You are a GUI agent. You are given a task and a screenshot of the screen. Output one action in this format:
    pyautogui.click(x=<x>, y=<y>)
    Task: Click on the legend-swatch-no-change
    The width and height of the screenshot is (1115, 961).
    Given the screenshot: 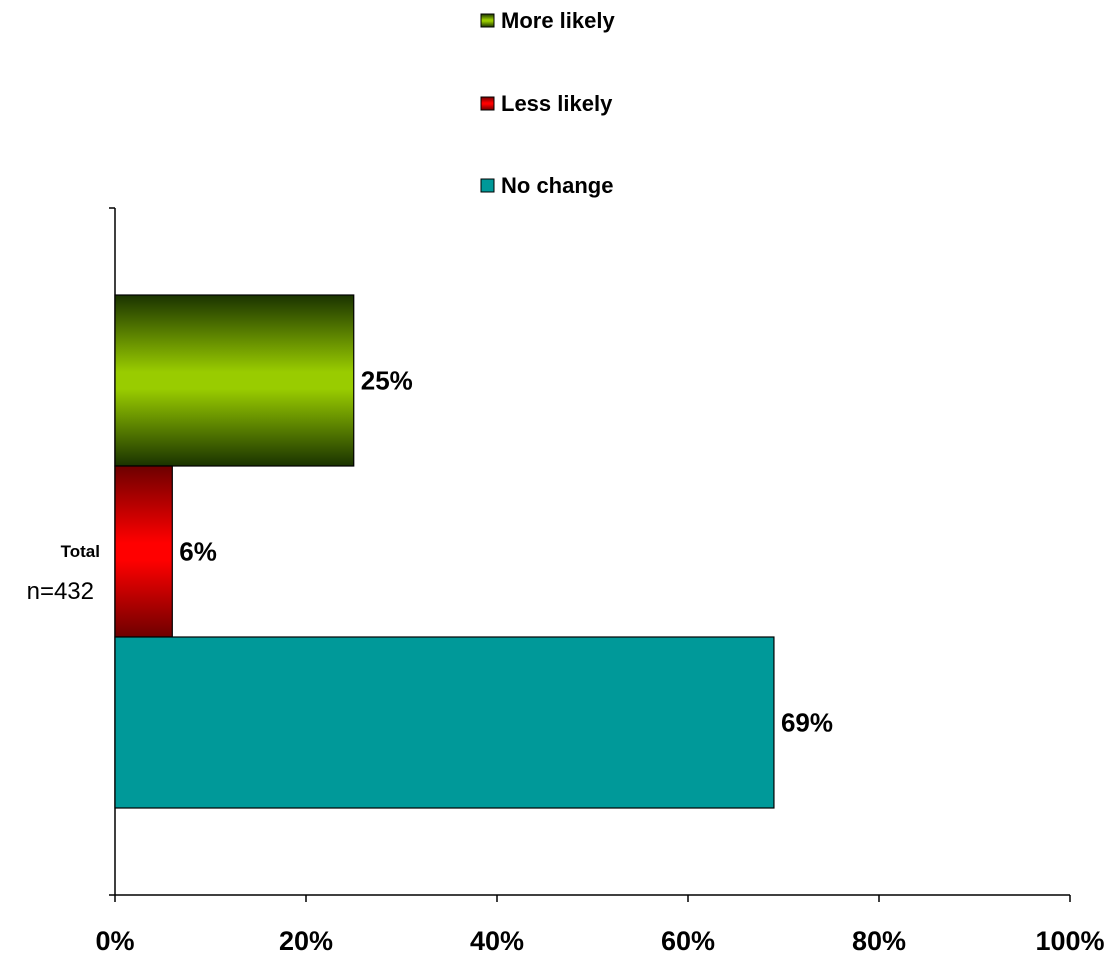 What is the action you would take?
    pyautogui.click(x=487, y=185)
    